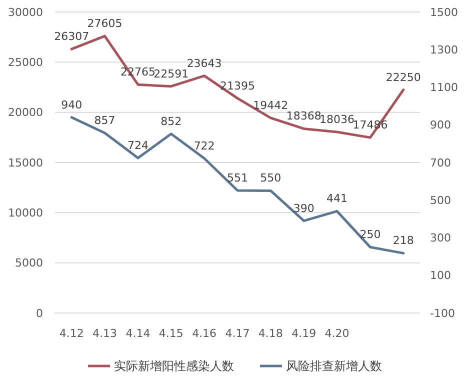 This screenshot has width=469, height=385. What do you see at coordinates (72, 37) in the screenshot?
I see `data-label: 26307` at bounding box center [72, 37].